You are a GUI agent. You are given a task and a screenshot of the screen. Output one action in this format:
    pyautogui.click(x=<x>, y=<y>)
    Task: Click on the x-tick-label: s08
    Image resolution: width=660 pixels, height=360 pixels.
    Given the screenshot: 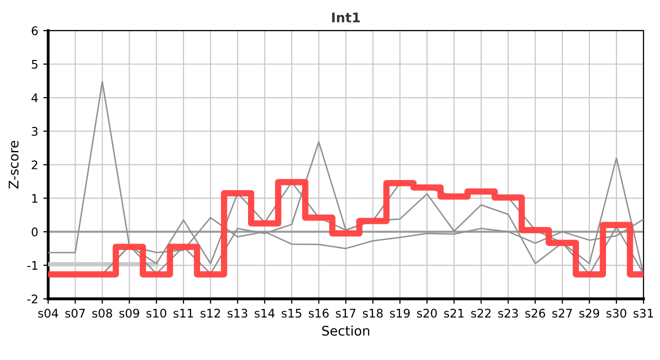 What is the action you would take?
    pyautogui.click(x=102, y=313)
    